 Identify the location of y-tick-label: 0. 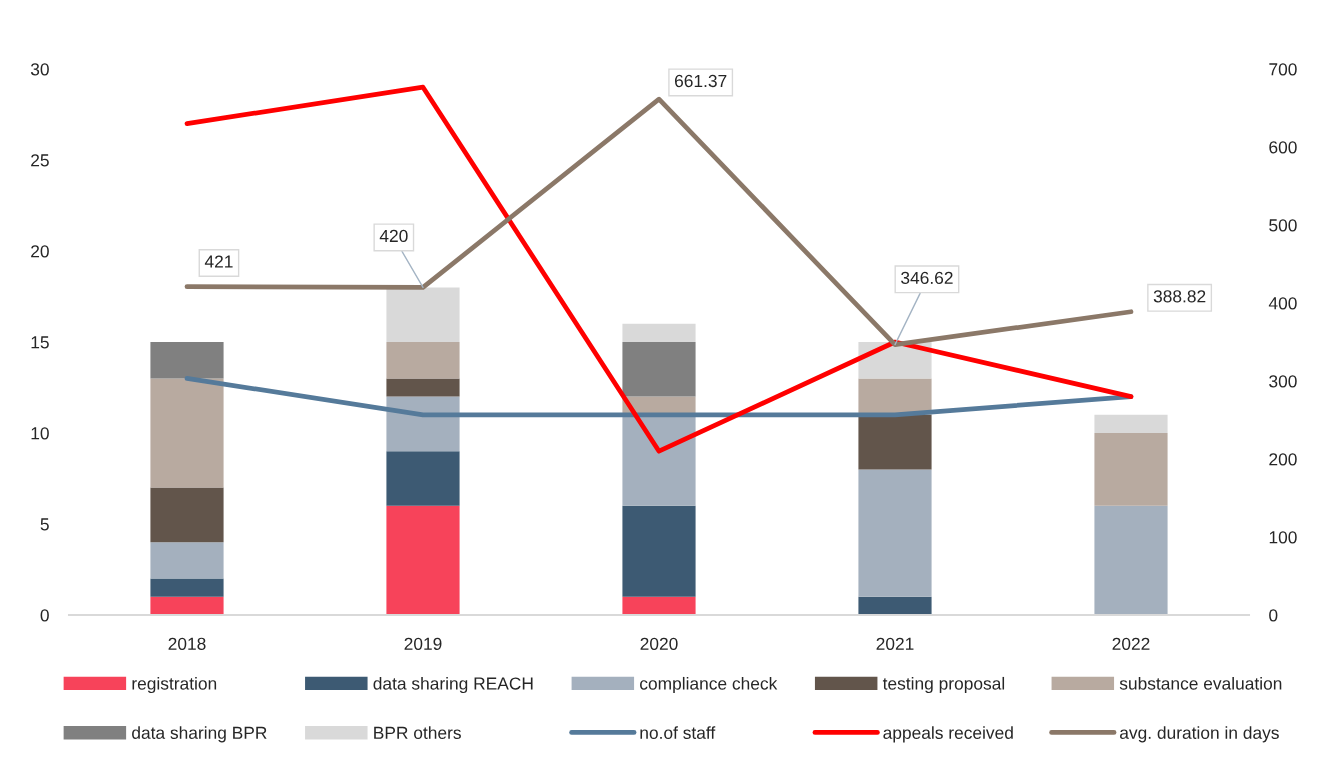
(44, 615).